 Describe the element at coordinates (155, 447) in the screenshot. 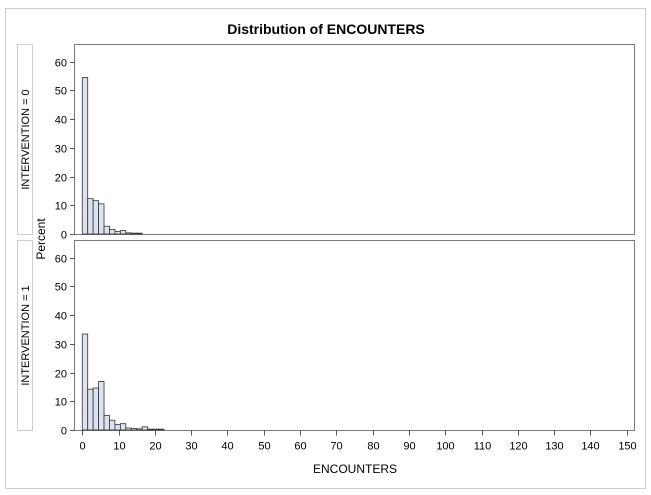

I see `x-tick-label: 20` at that location.